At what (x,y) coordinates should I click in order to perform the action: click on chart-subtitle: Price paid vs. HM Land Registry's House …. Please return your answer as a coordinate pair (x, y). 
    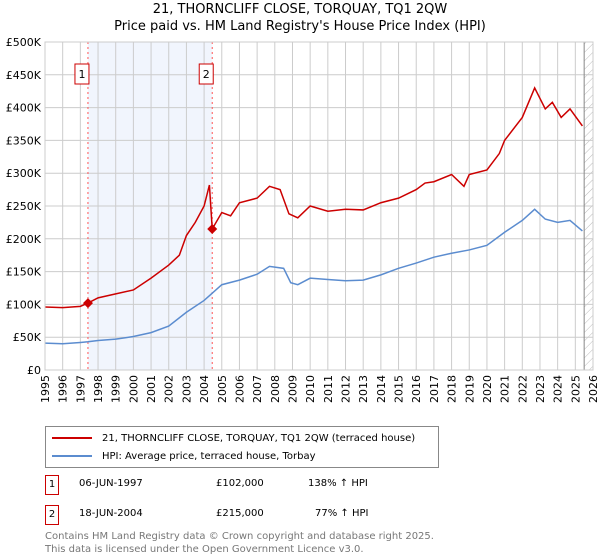
    Looking at the image, I should click on (300, 26).